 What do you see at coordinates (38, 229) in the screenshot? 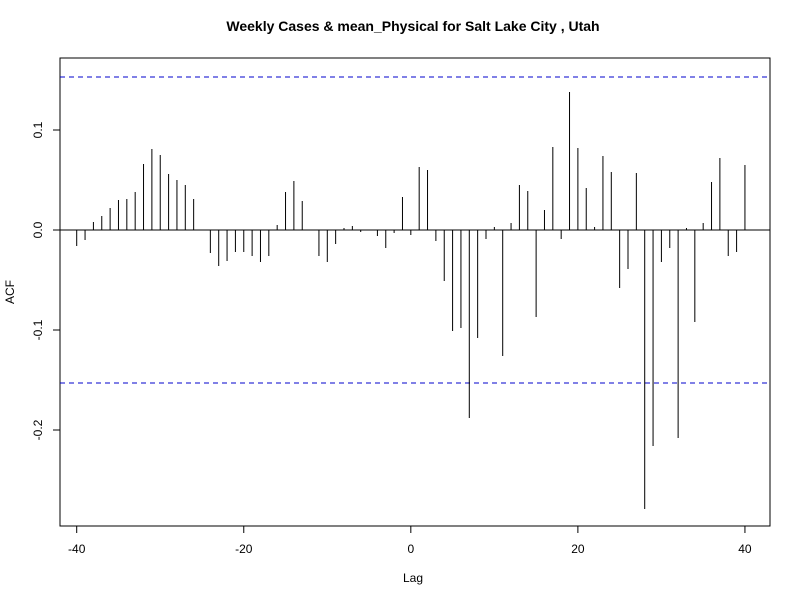
I see `y-tick-label: 0.0` at bounding box center [38, 229].